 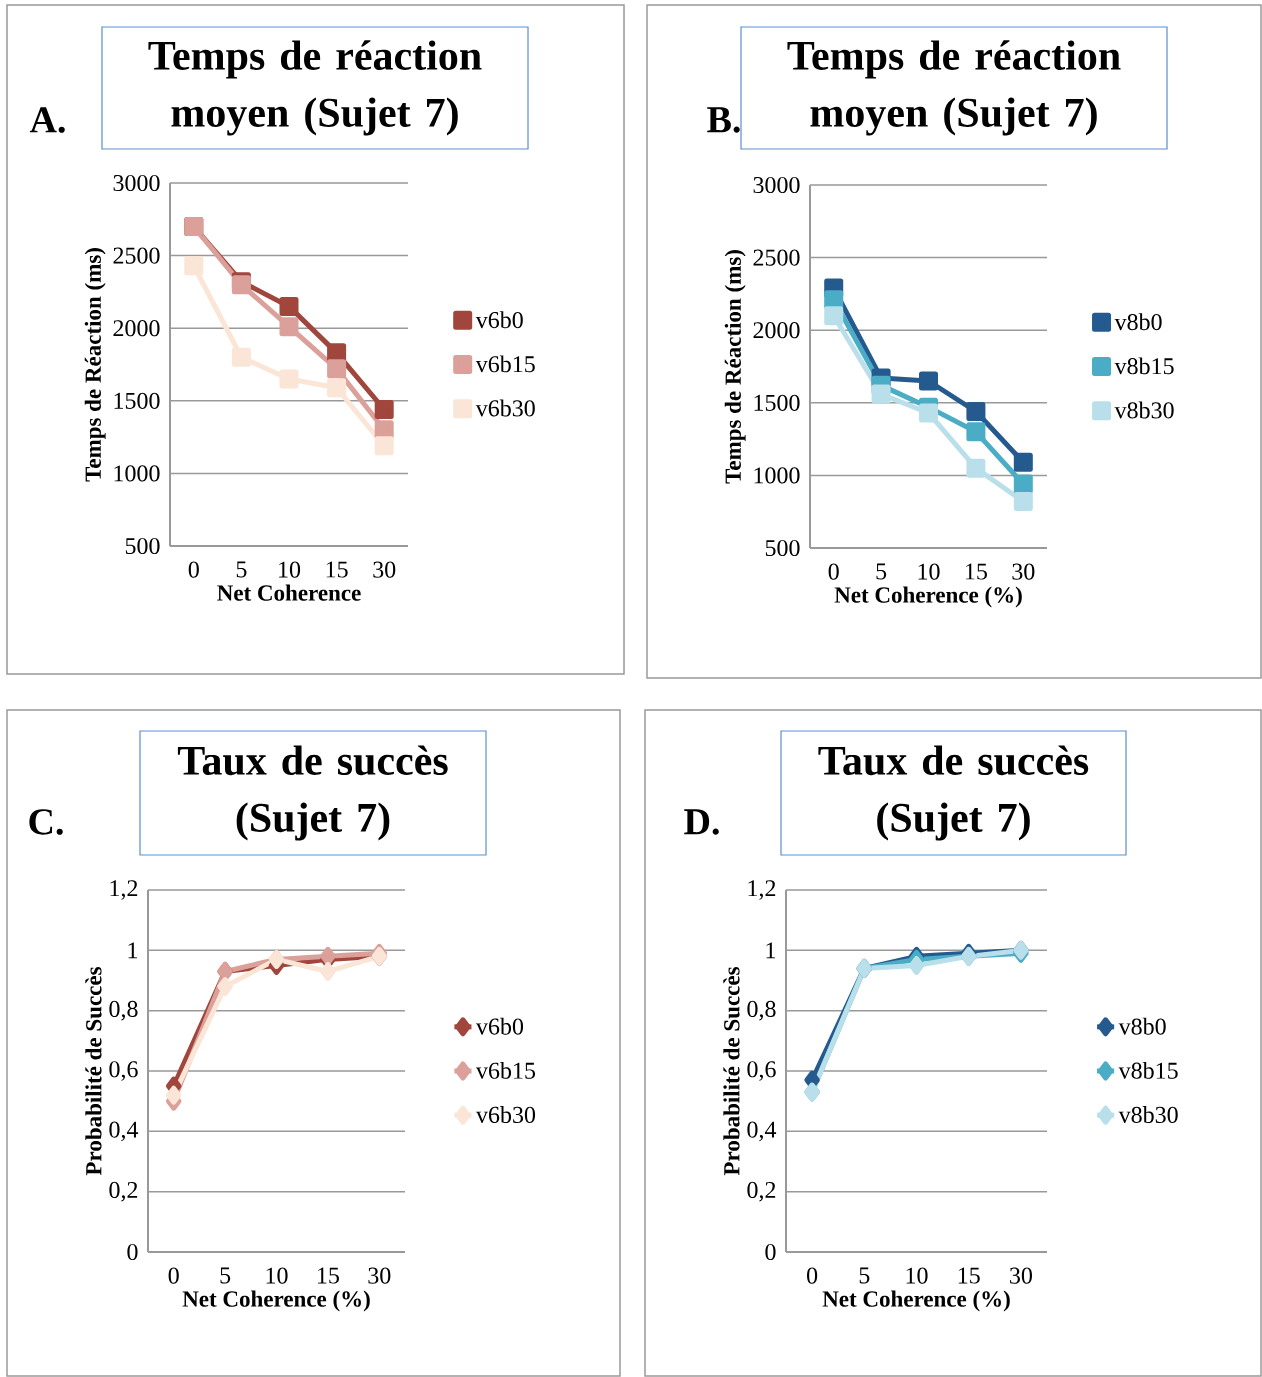 I want to click on text: C., so click(x=46, y=822).